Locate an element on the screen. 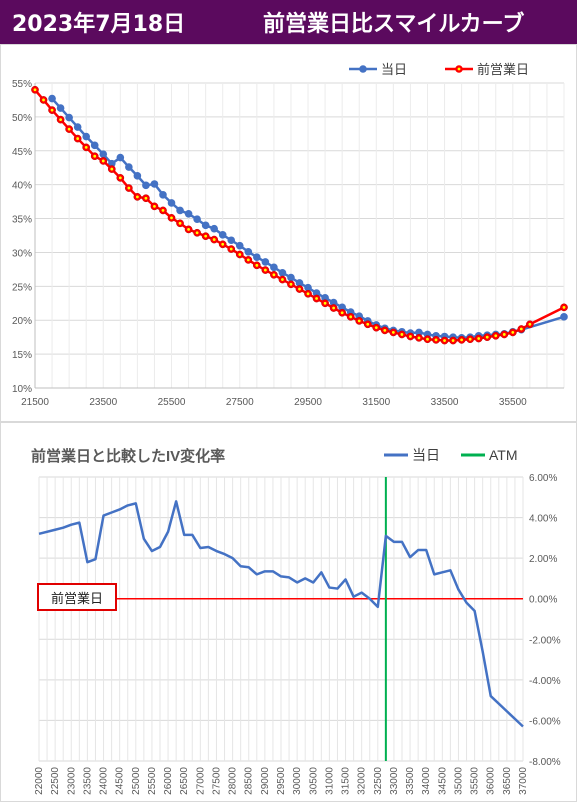  x-tick-label: 26500 is located at coordinates (184, 781).